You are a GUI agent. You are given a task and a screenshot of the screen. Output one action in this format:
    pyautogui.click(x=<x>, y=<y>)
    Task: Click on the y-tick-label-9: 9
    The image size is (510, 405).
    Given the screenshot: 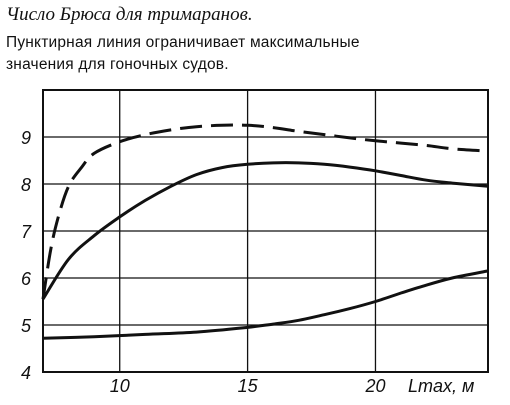 What is the action you would take?
    pyautogui.click(x=26, y=138)
    